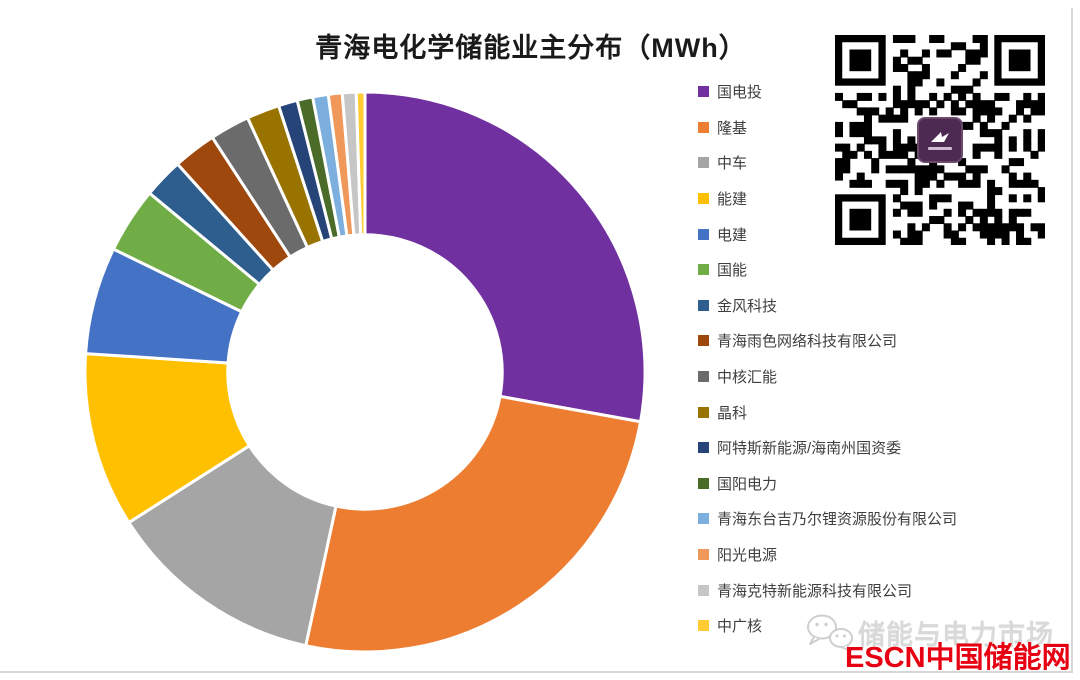 This screenshot has width=1080, height=680. Describe the element at coordinates (732, 164) in the screenshot. I see `legend-label: 中车` at that location.